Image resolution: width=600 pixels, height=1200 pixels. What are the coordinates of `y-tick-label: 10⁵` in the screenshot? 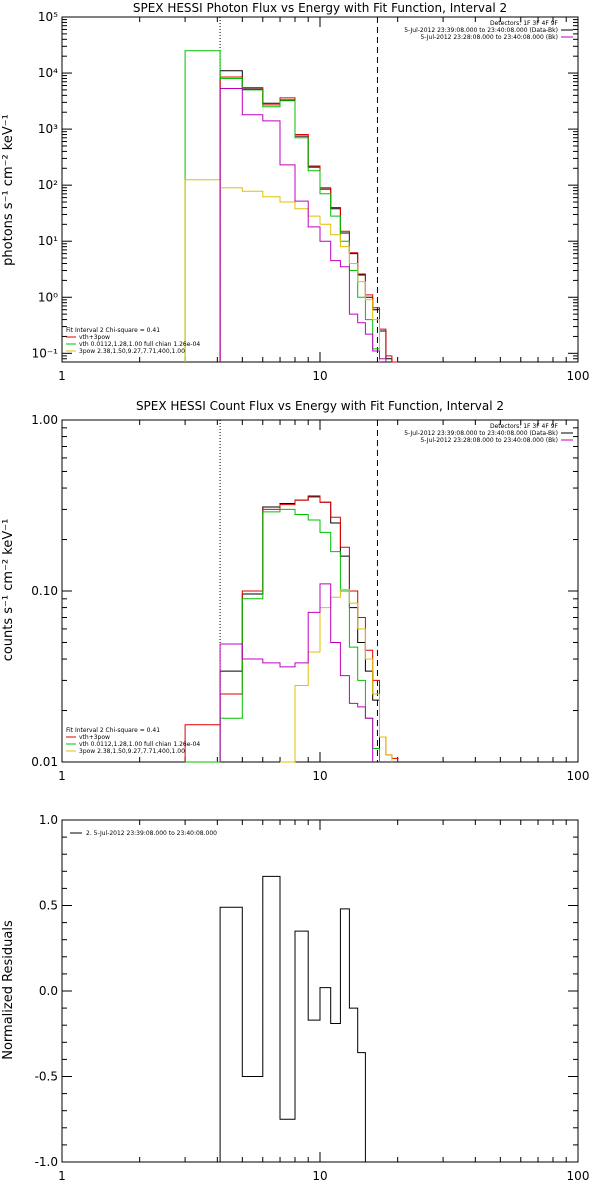 It's located at (48, 17).